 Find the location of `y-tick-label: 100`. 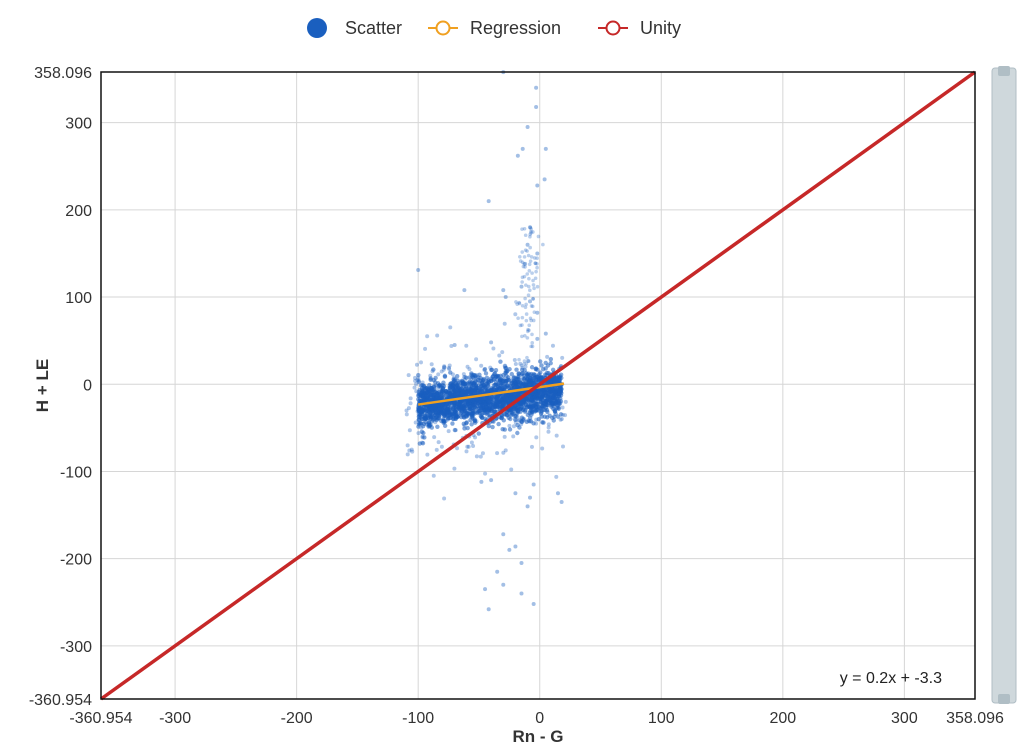

y-tick-label: 100 is located at coordinates (78, 298).